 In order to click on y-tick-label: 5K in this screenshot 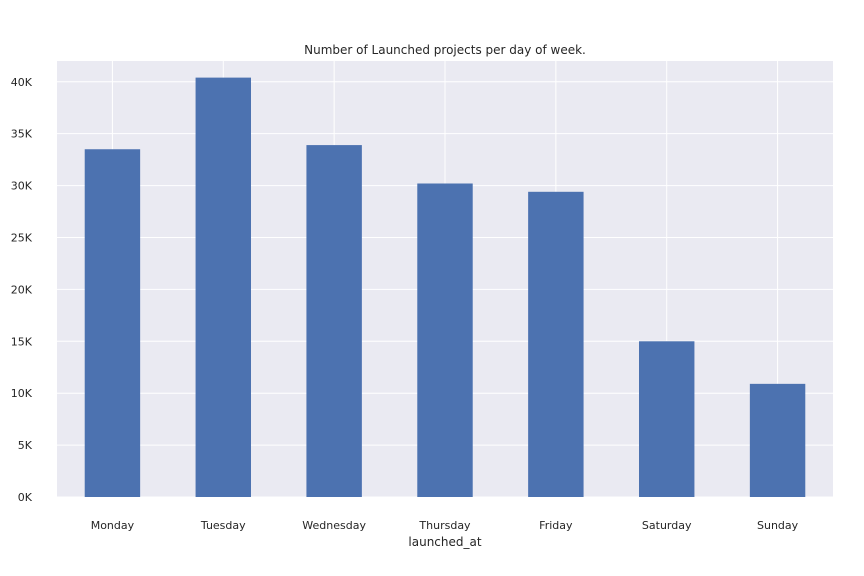, I will do `click(25, 445)`.